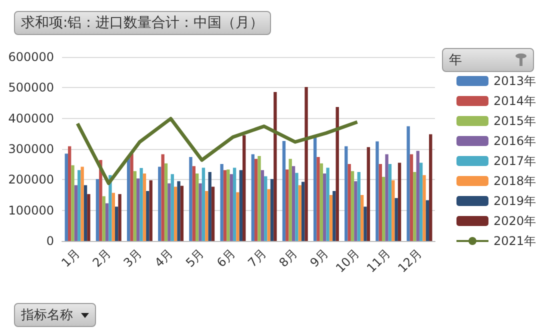  I want to click on legend-label: 2013年, so click(514, 81).